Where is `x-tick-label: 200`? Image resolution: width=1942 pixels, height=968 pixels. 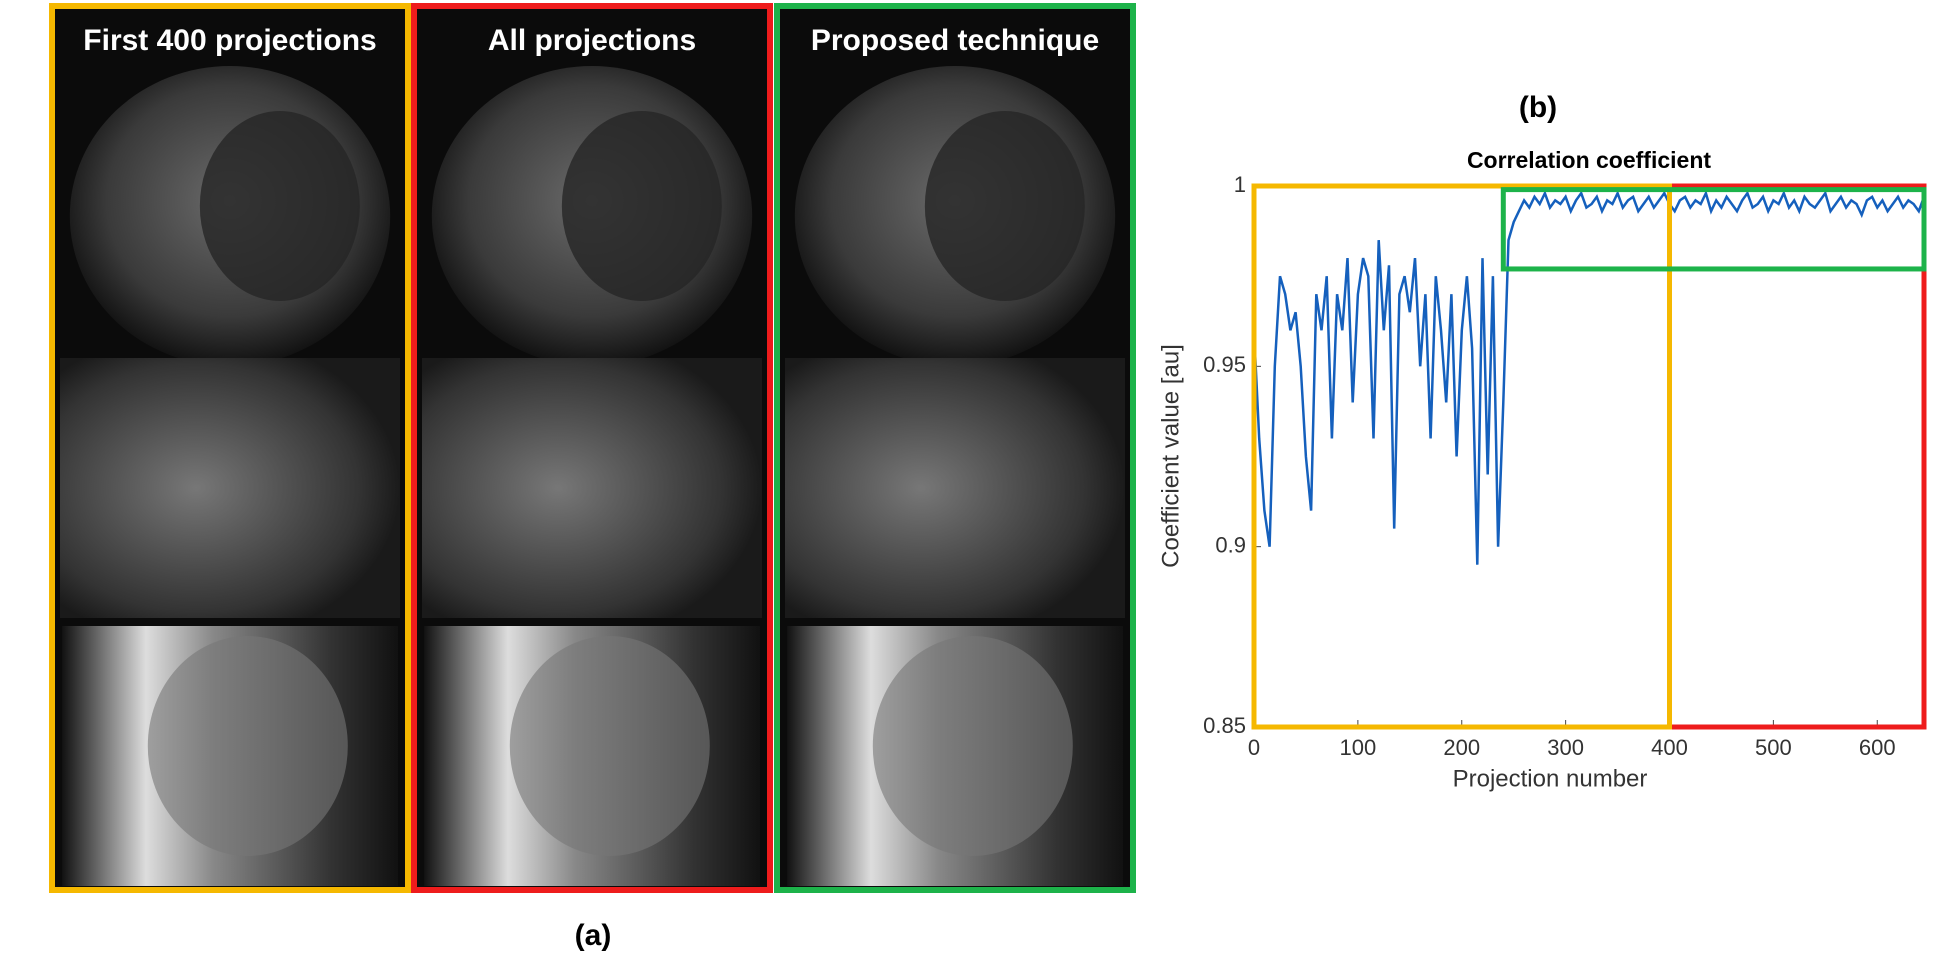
x-tick-label: 200 is located at coordinates (1461, 747).